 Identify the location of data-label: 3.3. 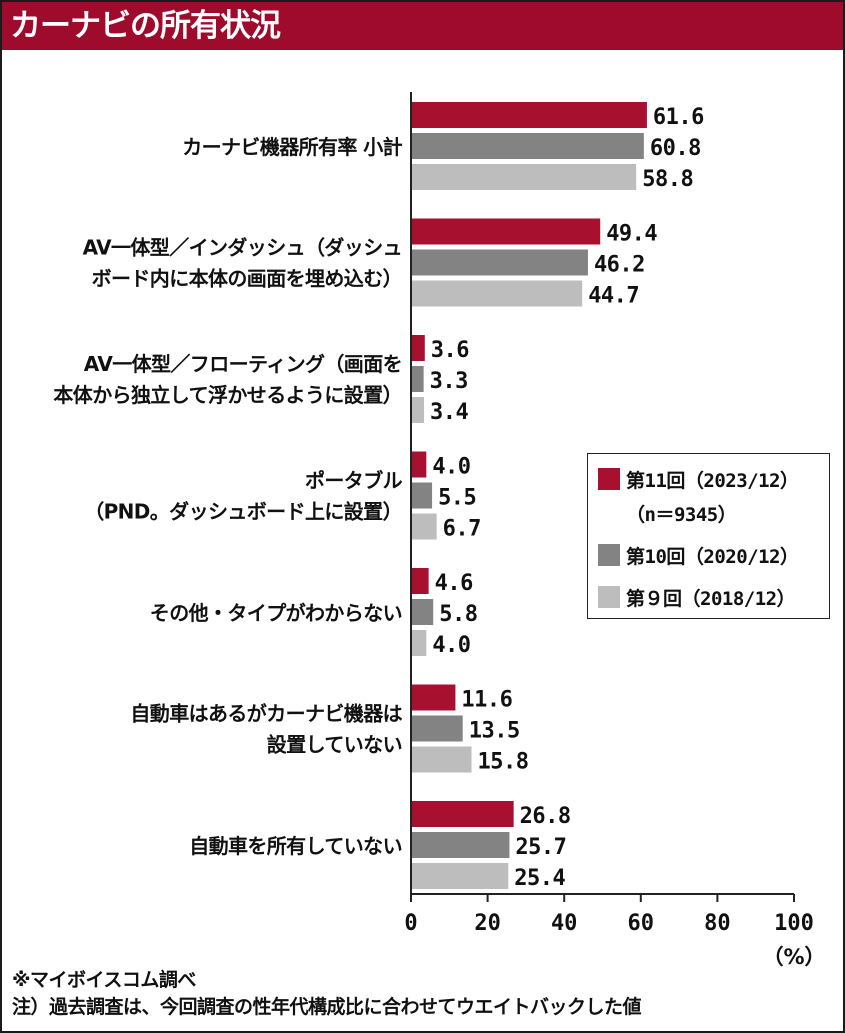
(449, 381).